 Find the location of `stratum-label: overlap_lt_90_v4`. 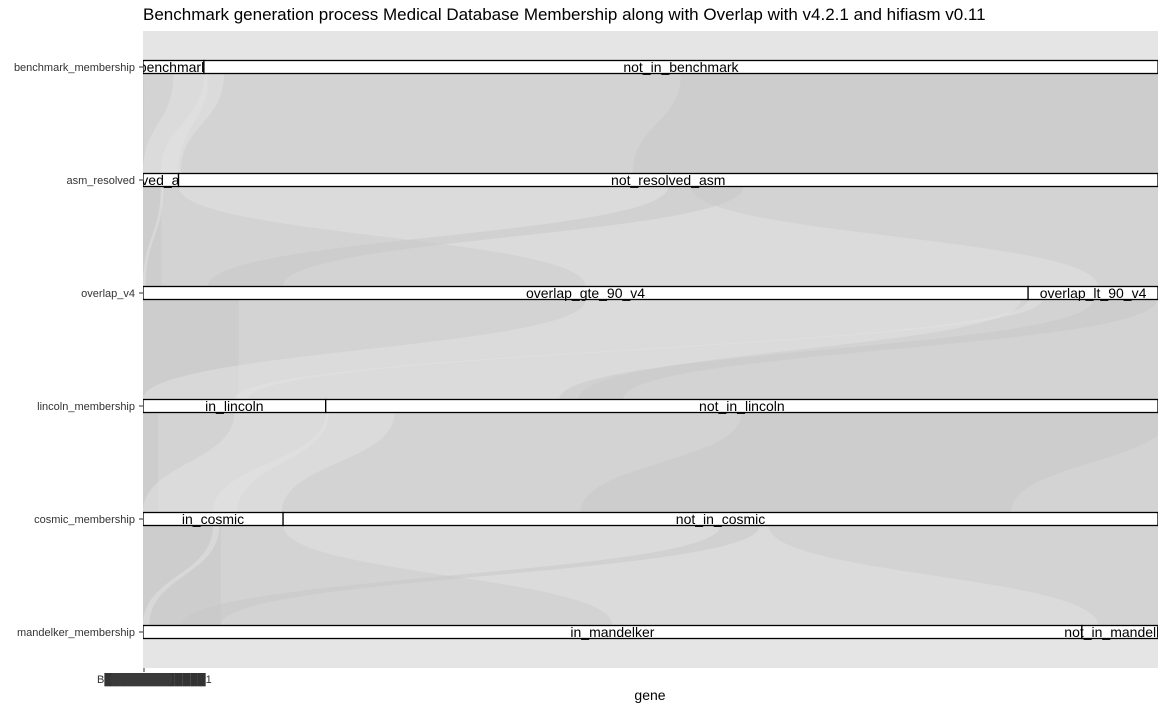

stratum-label: overlap_lt_90_v4 is located at coordinates (1093, 293).